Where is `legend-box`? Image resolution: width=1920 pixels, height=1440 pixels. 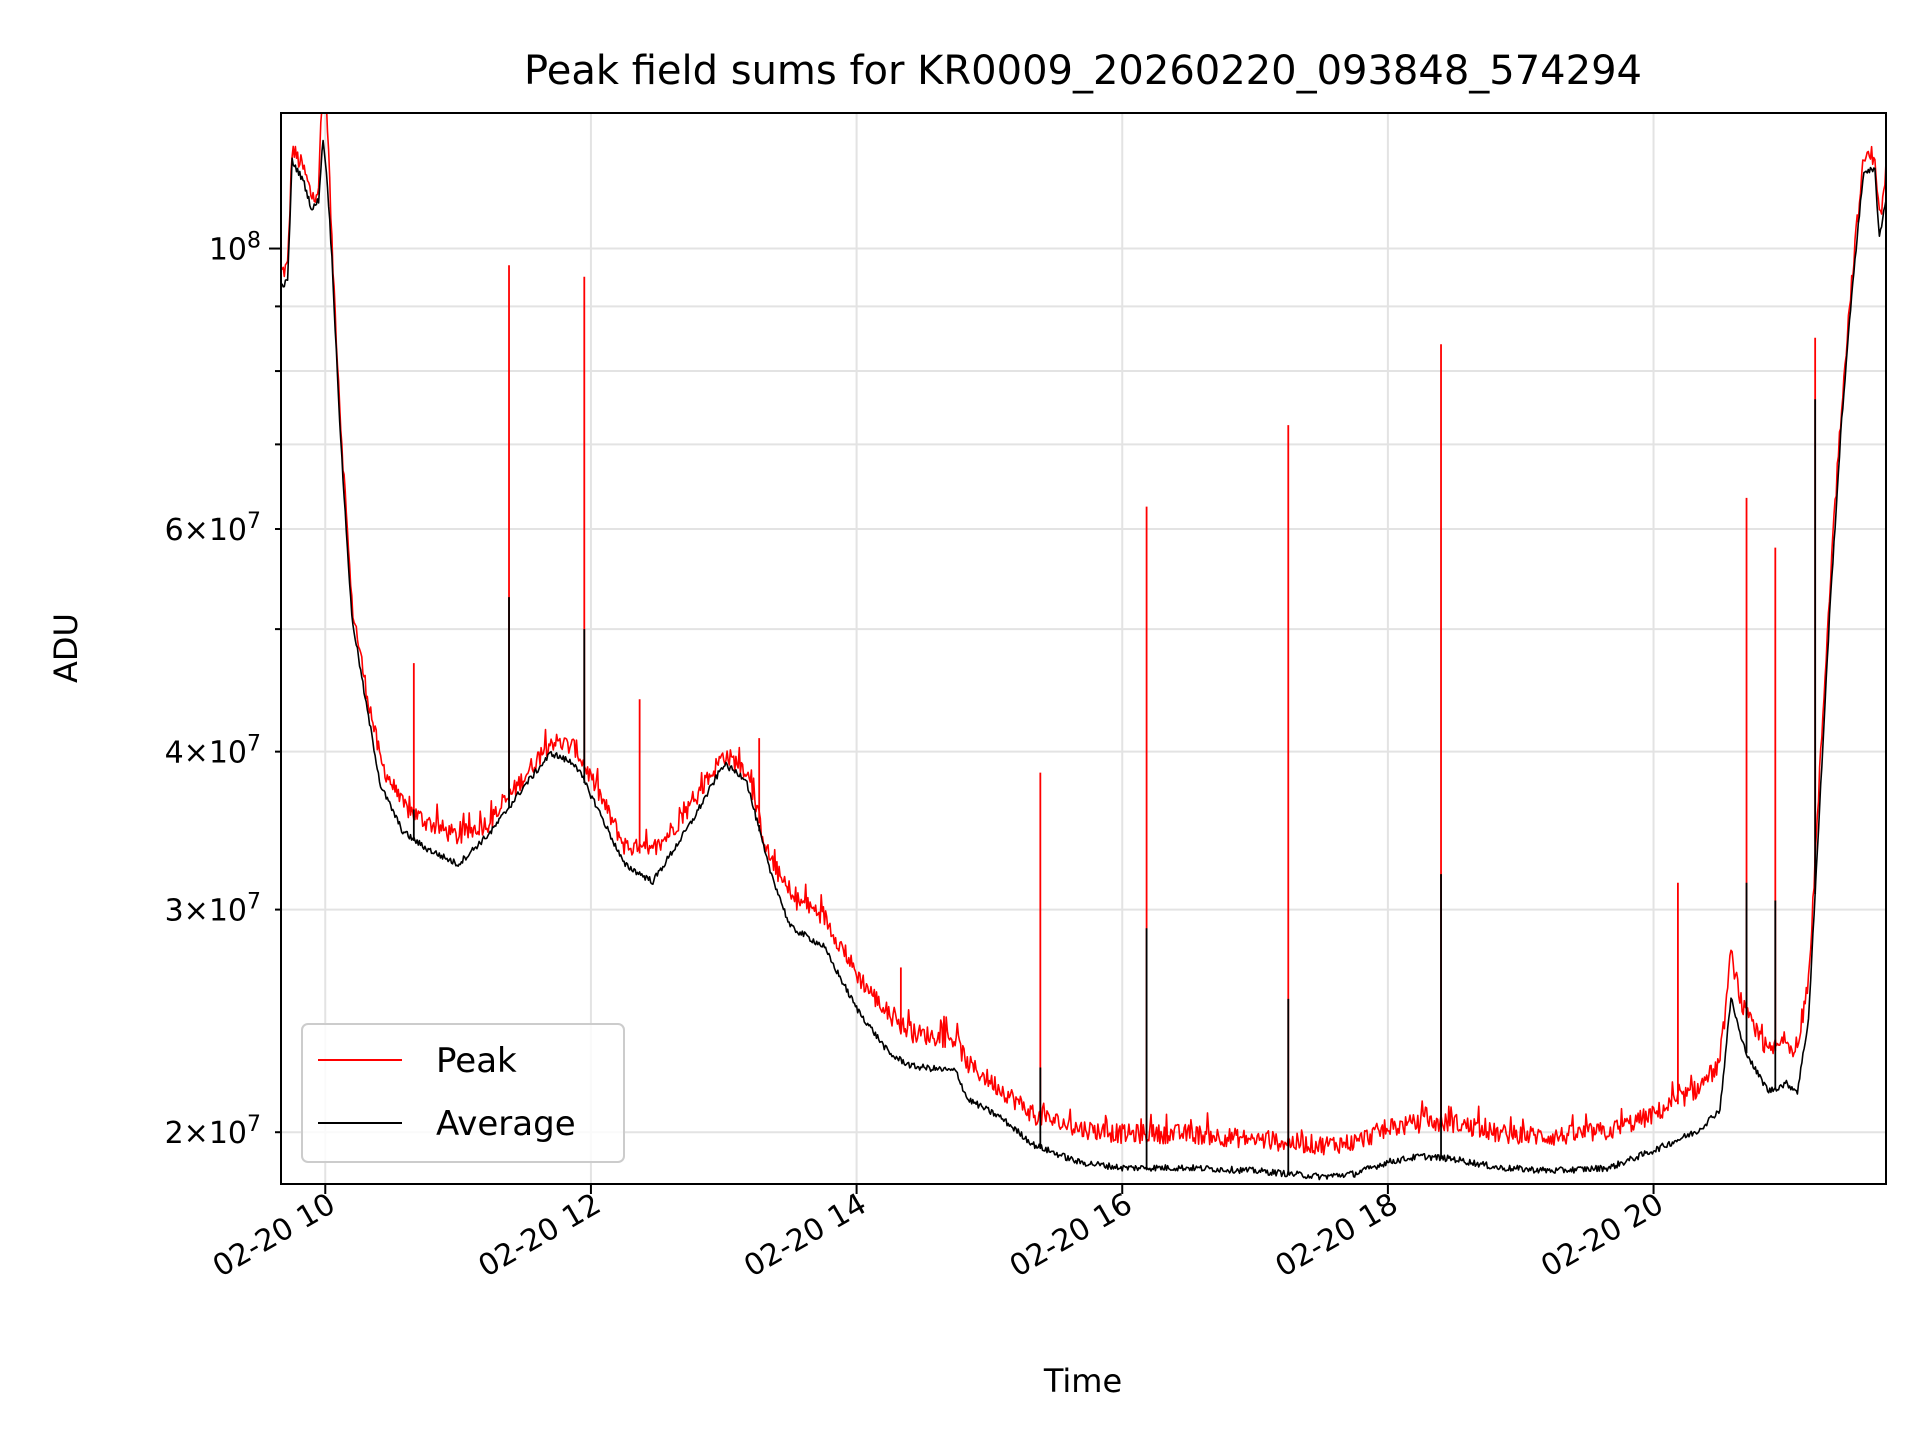 legend-box is located at coordinates (463, 1093).